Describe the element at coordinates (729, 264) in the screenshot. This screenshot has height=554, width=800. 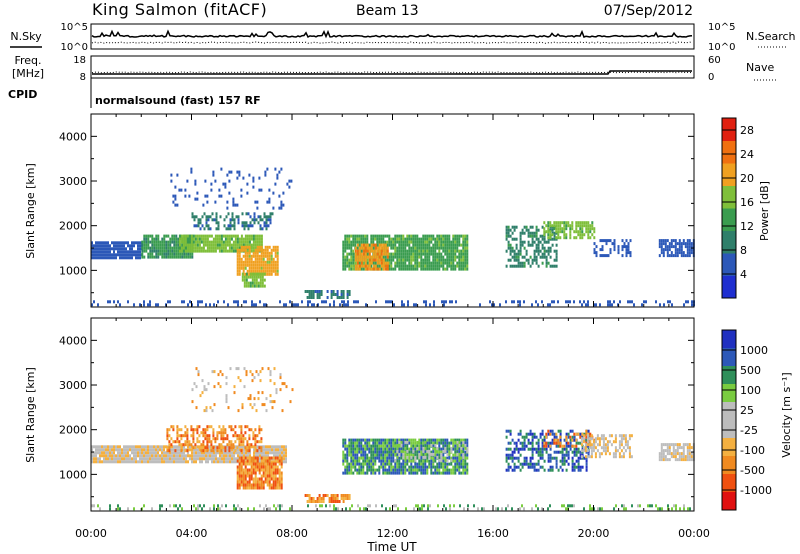
I see `colorbar-swatch` at that location.